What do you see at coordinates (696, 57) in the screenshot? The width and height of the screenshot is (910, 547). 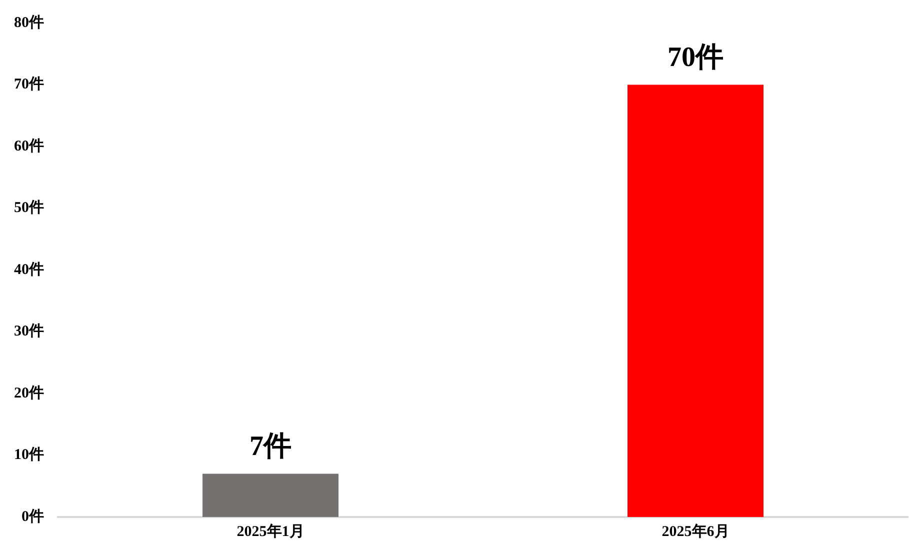 I see `data-label: 70件` at bounding box center [696, 57].